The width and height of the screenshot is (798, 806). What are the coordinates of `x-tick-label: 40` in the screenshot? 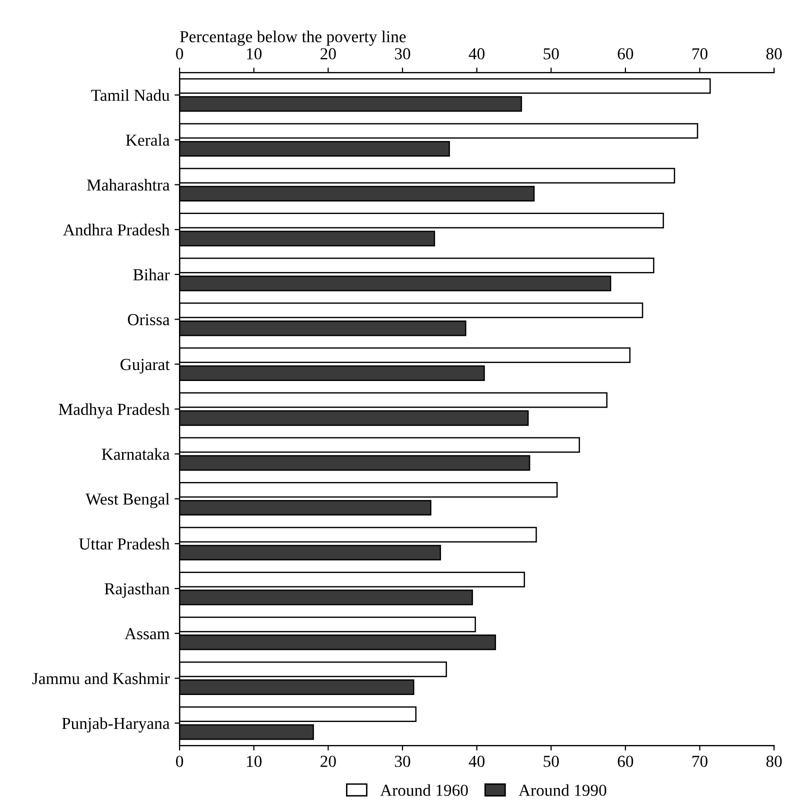 It's located at (476, 761).